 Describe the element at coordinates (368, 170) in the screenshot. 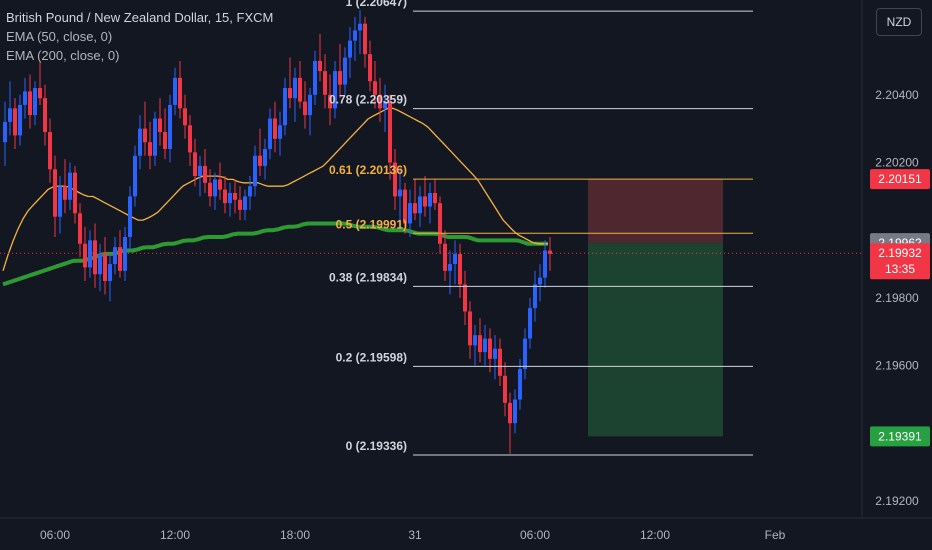

I see `fib-level-label: 0.61 (2.20136)` at that location.